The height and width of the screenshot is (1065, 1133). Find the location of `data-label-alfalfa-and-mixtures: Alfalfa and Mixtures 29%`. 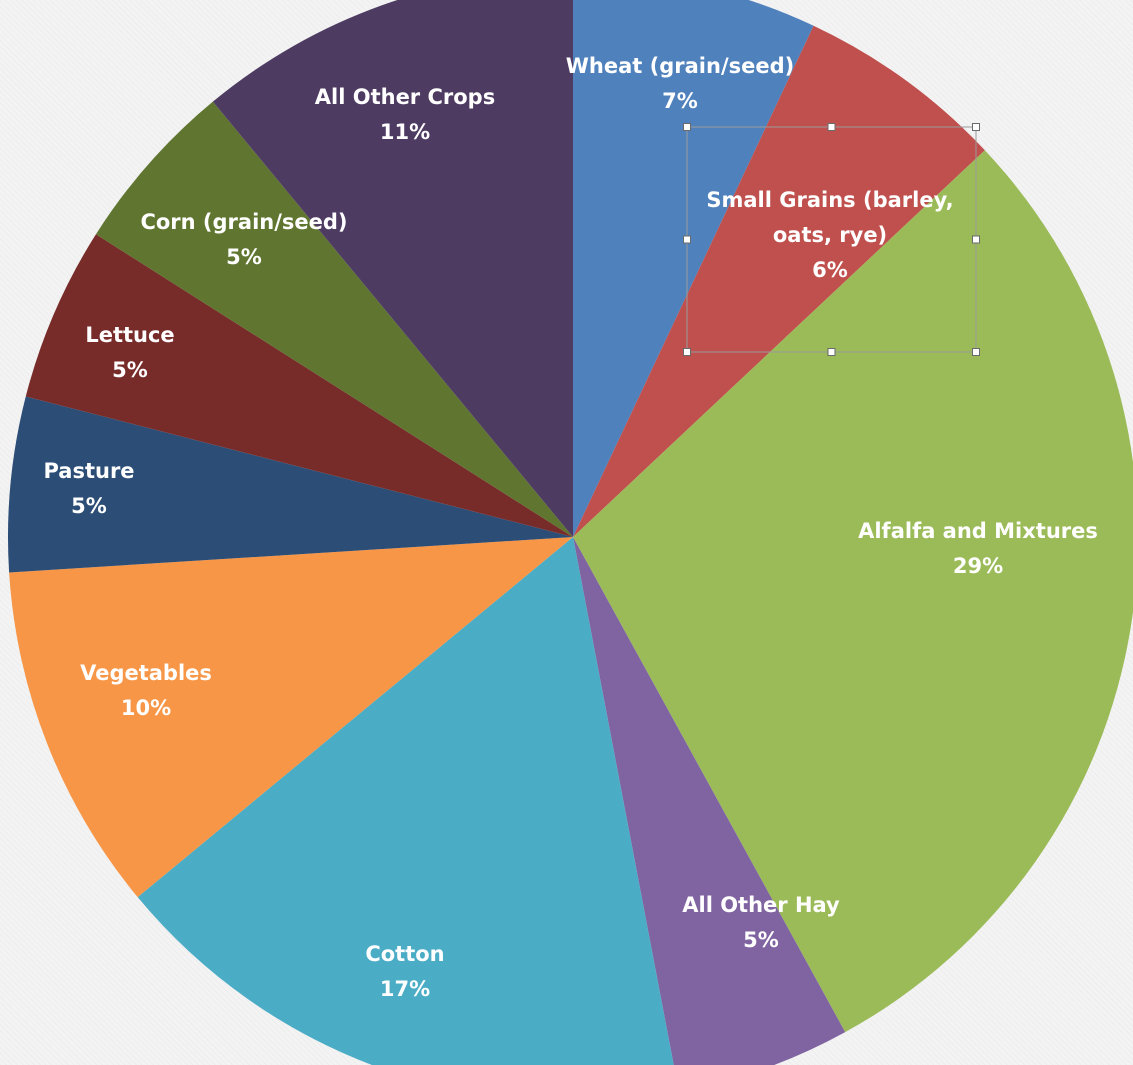

data-label-alfalfa-and-mixtures: Alfalfa and Mixtures 29% is located at coordinates (978, 548).